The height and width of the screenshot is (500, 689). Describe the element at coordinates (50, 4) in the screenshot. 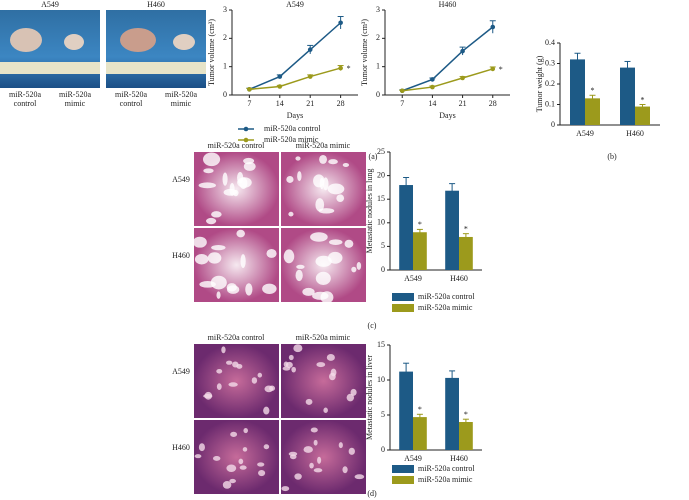

I see `photo-column-label: A549` at that location.